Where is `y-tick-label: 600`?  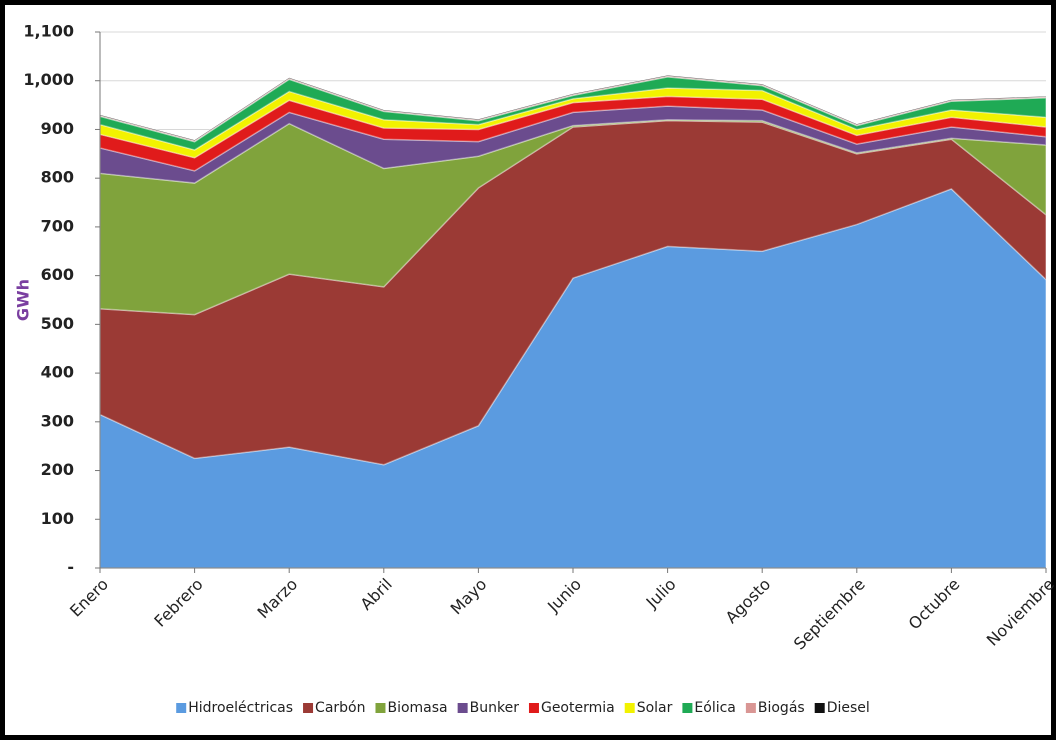
y-tick-label: 600 is located at coordinates (57, 274).